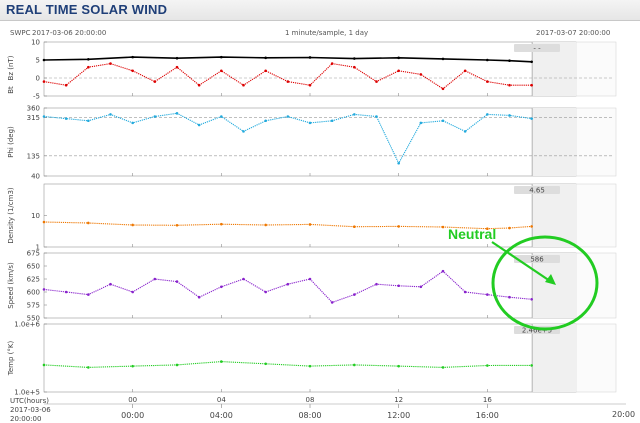 This screenshot has width=640, height=423. What do you see at coordinates (33, 280) in the screenshot?
I see `y-tick-label: 625` at bounding box center [33, 280].